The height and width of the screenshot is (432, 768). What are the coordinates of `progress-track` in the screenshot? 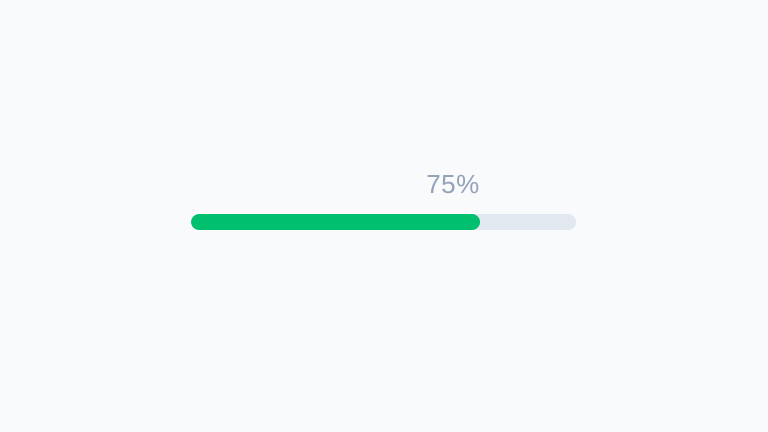 It's located at (383, 222).